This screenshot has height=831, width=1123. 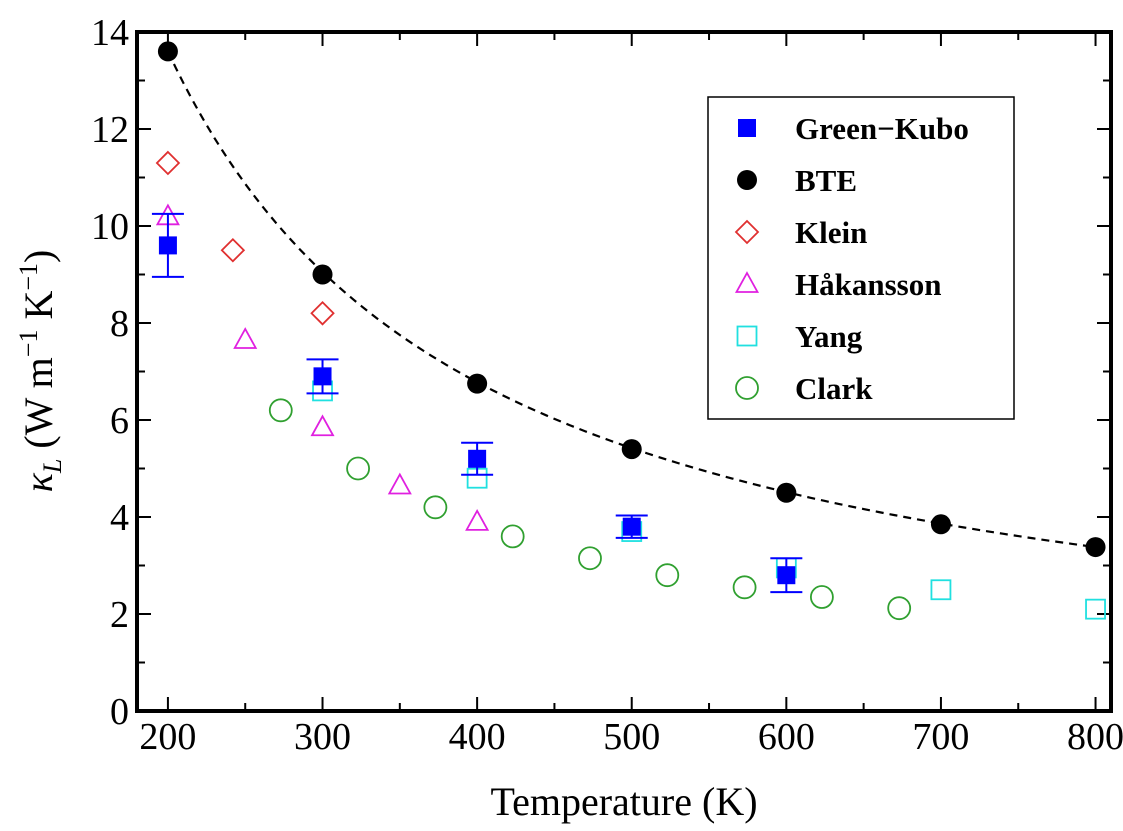 What do you see at coordinates (834, 388) in the screenshot?
I see `legend-label: Clark` at bounding box center [834, 388].